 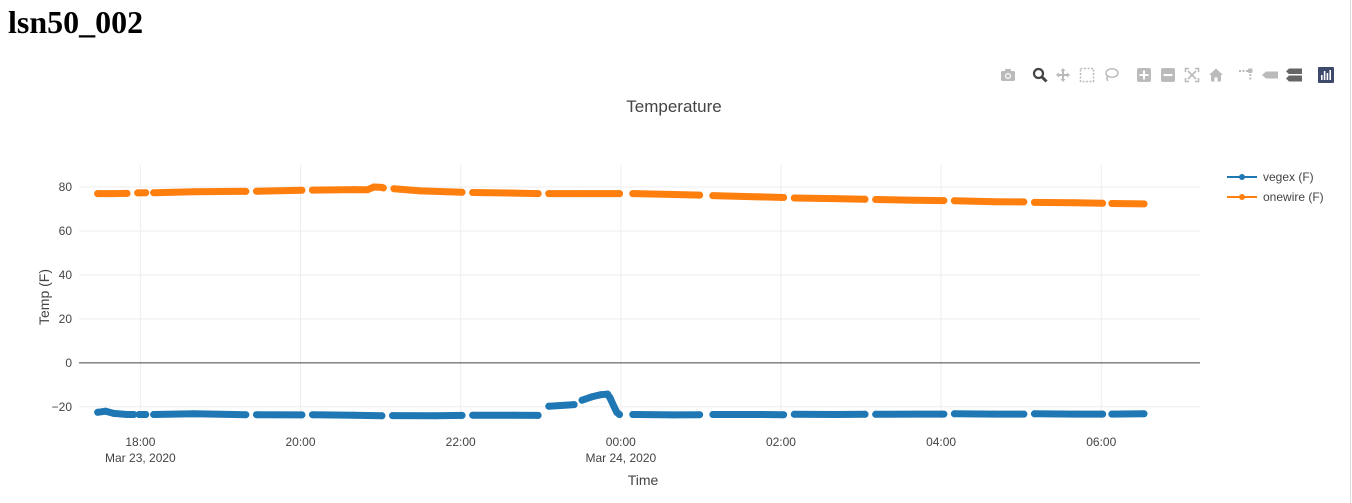 I want to click on legend-swatch-marker, so click(x=1242, y=177).